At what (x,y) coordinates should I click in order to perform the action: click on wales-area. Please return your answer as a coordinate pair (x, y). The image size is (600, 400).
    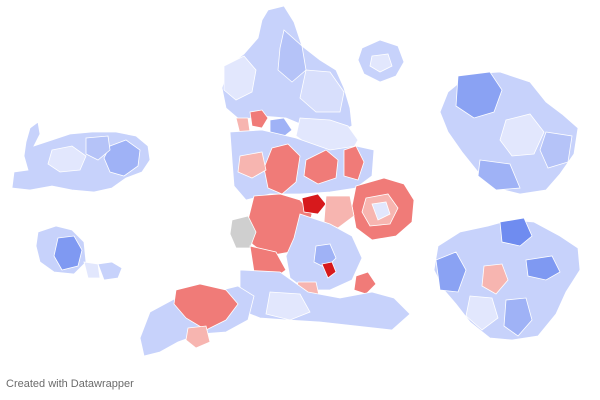
    Looking at the image, I should click on (81, 157).